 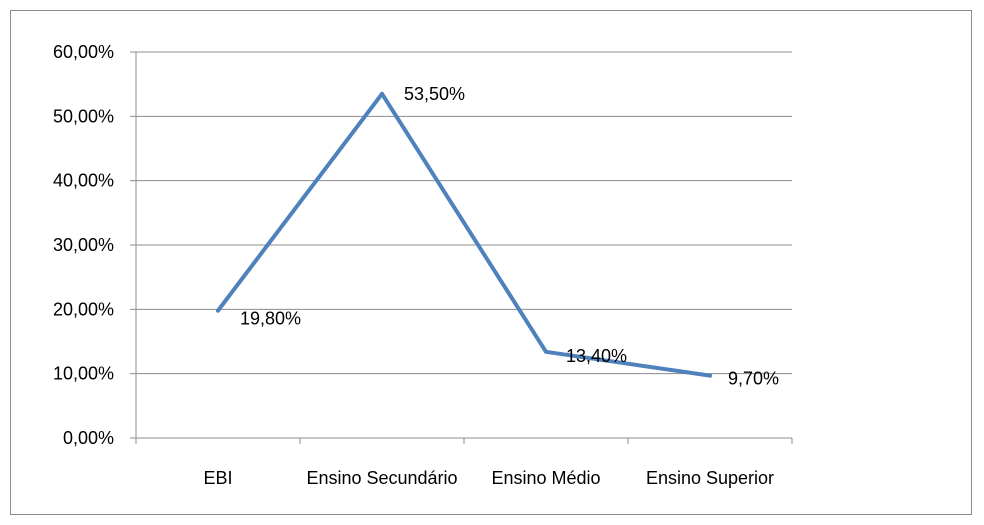 What do you see at coordinates (710, 478) in the screenshot?
I see `x-tick-label-3: Ensino Superior` at bounding box center [710, 478].